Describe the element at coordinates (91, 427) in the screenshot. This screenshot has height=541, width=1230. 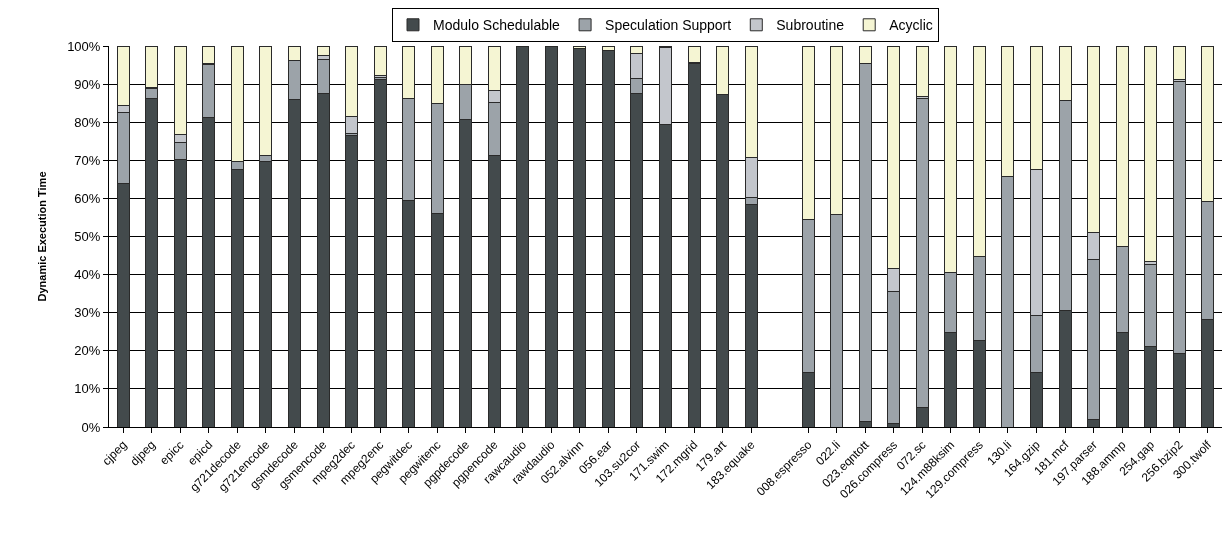
I see `y-tick-label: 0%` at that location.